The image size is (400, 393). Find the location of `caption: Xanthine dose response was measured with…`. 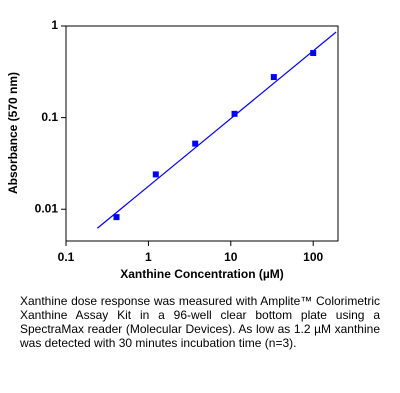

caption: Xanthine dose response was measured with… is located at coordinates (200, 322).